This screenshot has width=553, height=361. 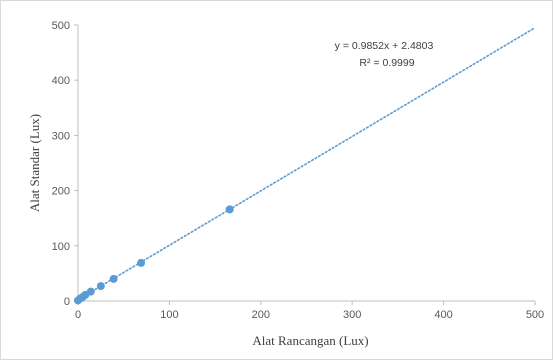 I want to click on y-tick-label: 500, so click(x=61, y=26).